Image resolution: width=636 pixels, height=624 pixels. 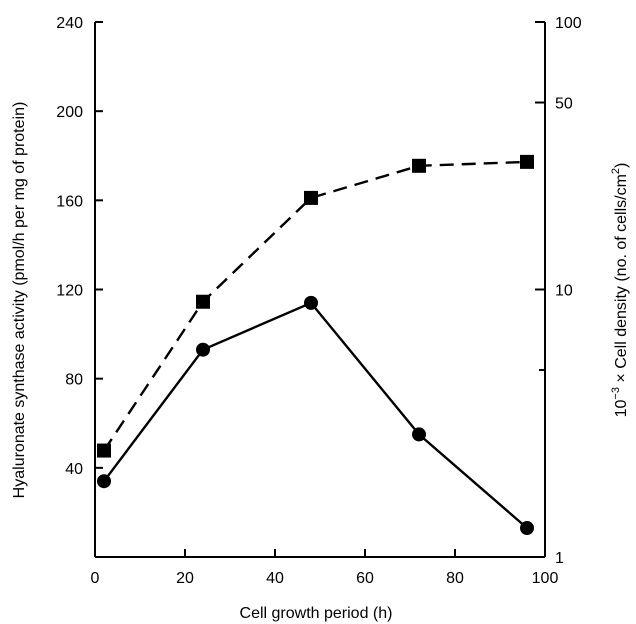 What do you see at coordinates (275, 578) in the screenshot?
I see `x-tick-label: 40` at bounding box center [275, 578].